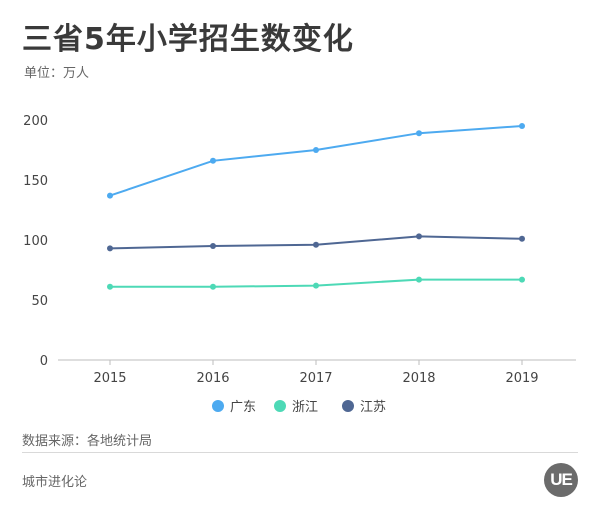  Describe the element at coordinates (35, 121) in the screenshot. I see `y-tick-label: 200` at that location.